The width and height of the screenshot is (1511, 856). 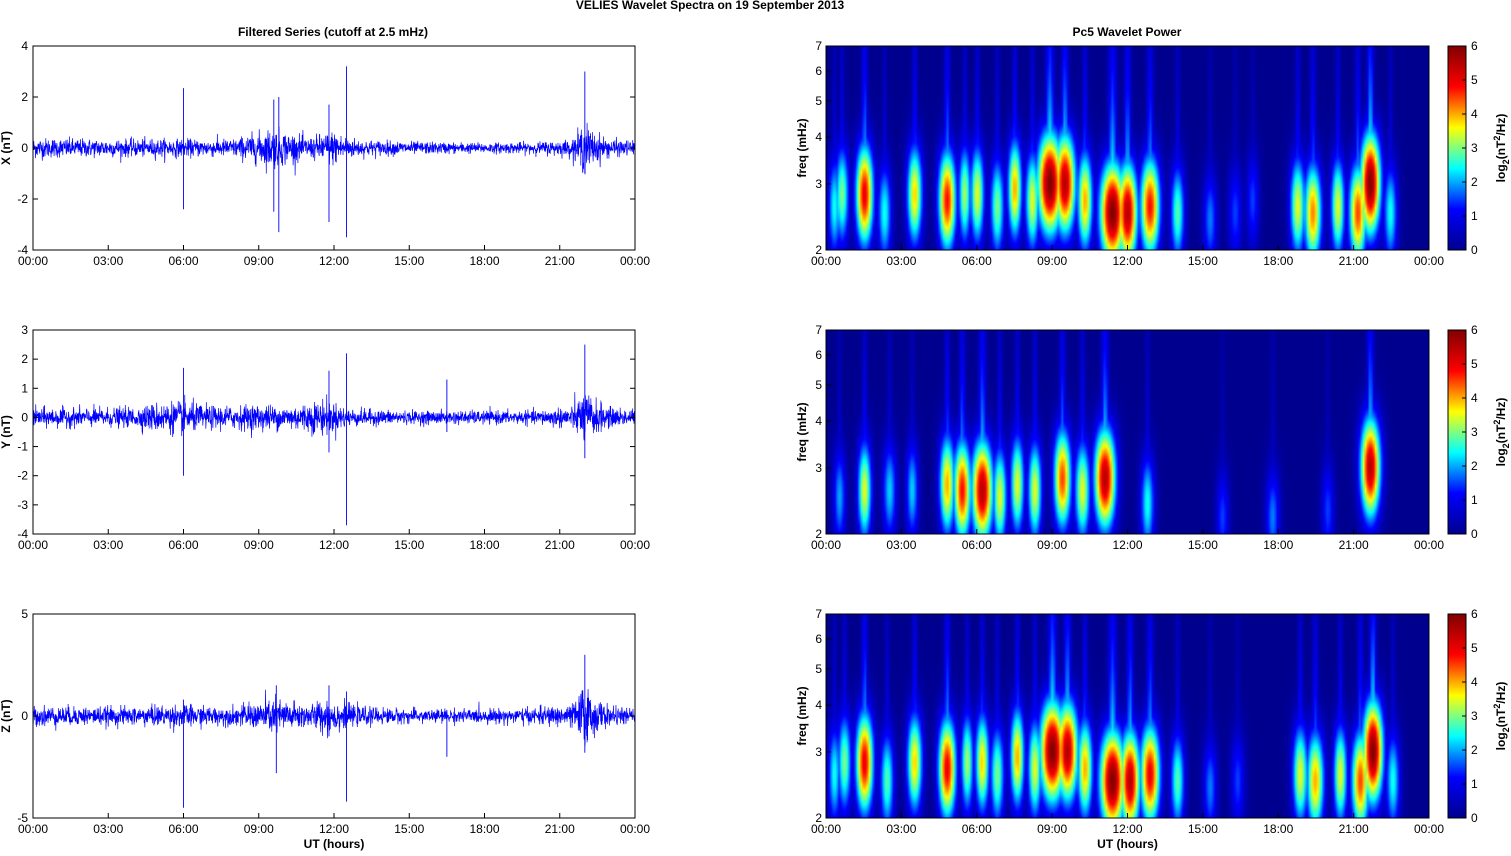 What do you see at coordinates (560, 829) in the screenshot?
I see `series-xtick-label-z: 21:00` at bounding box center [560, 829].